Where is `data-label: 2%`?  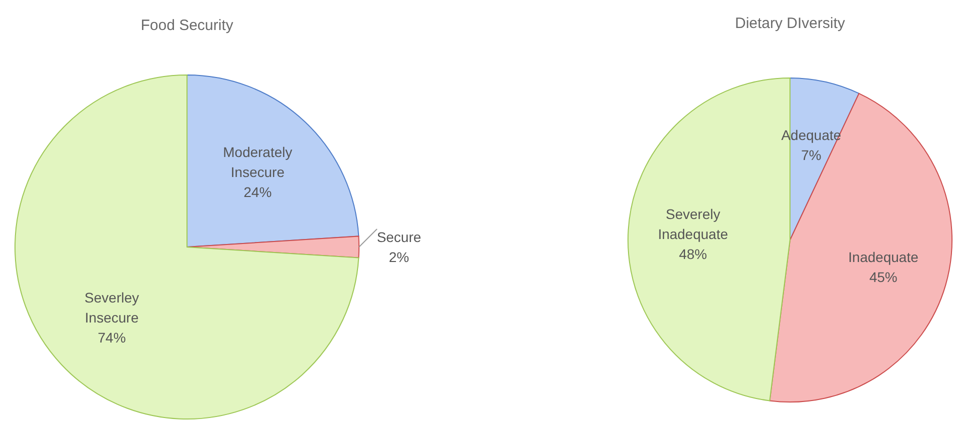 data-label: 2% is located at coordinates (399, 257).